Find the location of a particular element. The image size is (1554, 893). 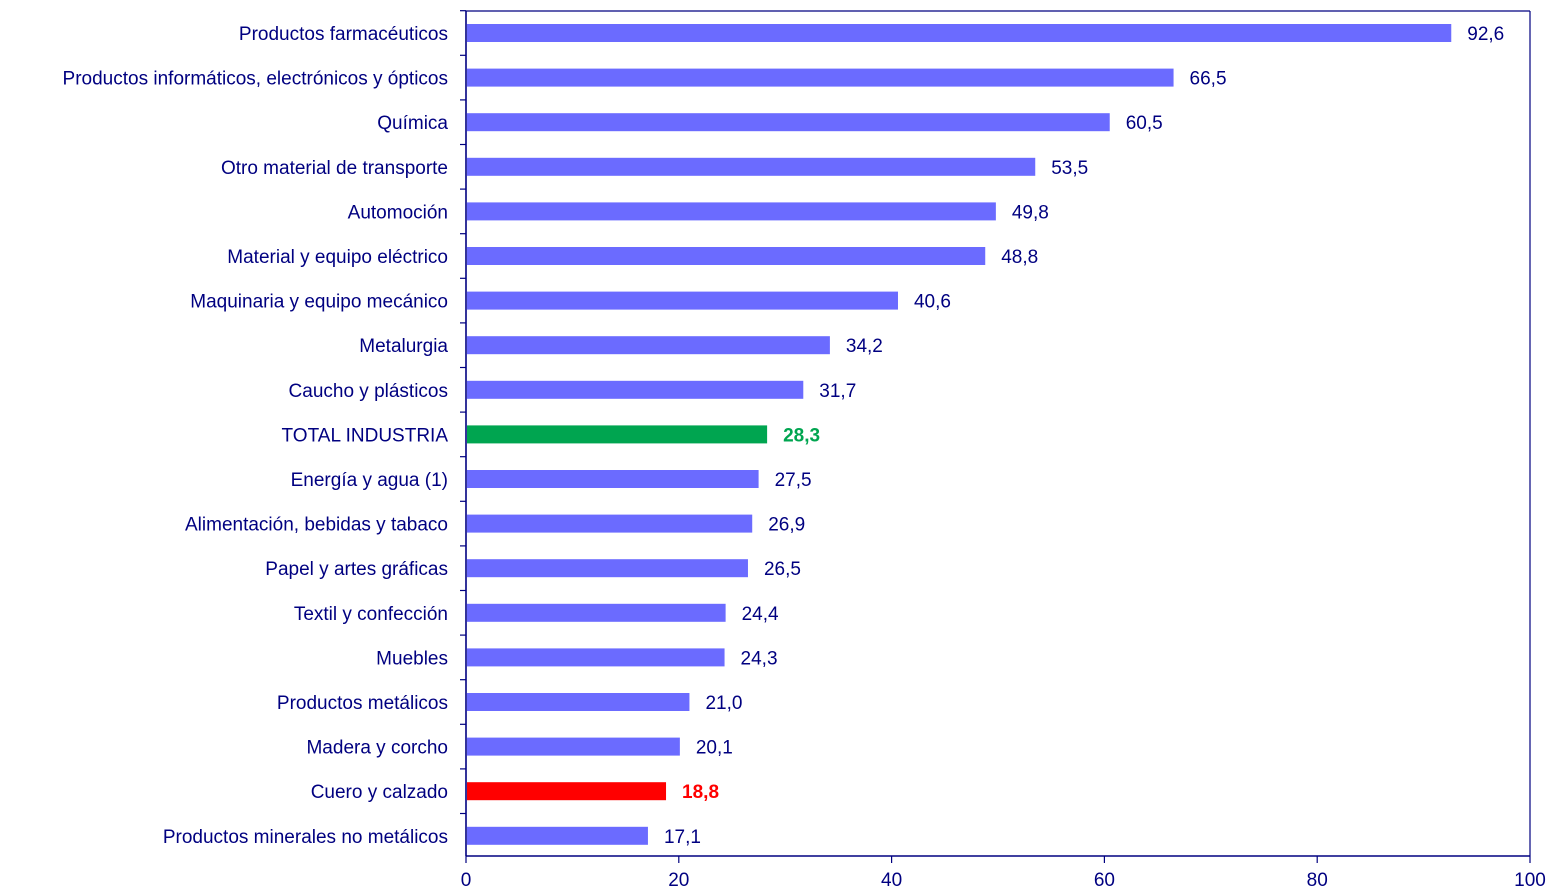

value-label: 49,8 is located at coordinates (1030, 212).